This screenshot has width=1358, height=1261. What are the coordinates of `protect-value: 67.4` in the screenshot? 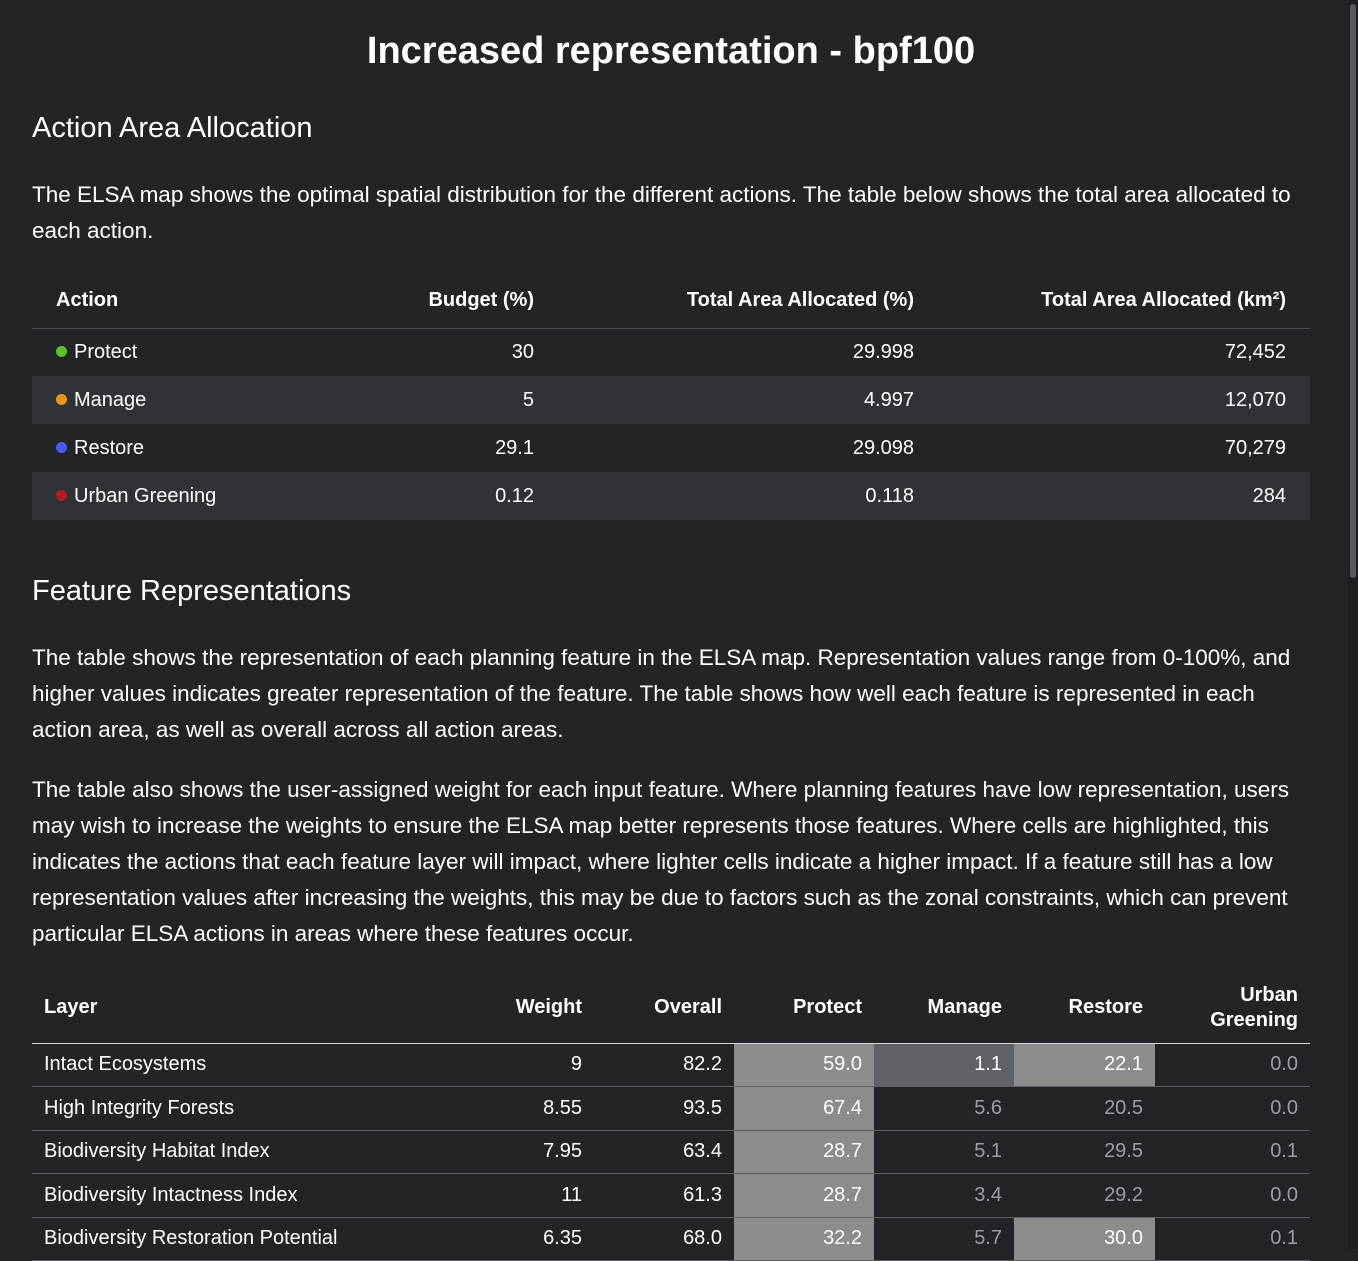 It's located at (804, 1108).